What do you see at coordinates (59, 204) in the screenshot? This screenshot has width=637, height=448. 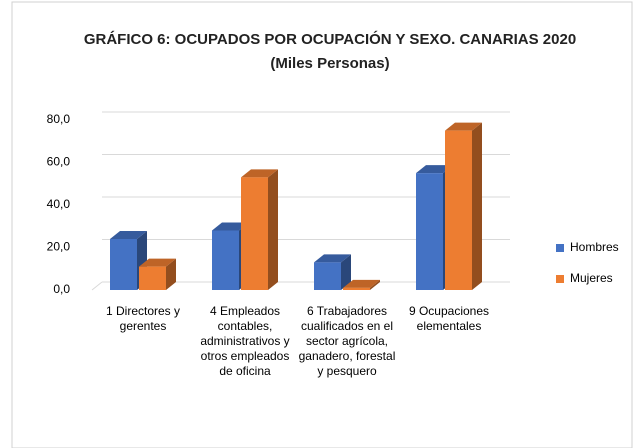 I see `y-tick-label: 40,0` at bounding box center [59, 204].